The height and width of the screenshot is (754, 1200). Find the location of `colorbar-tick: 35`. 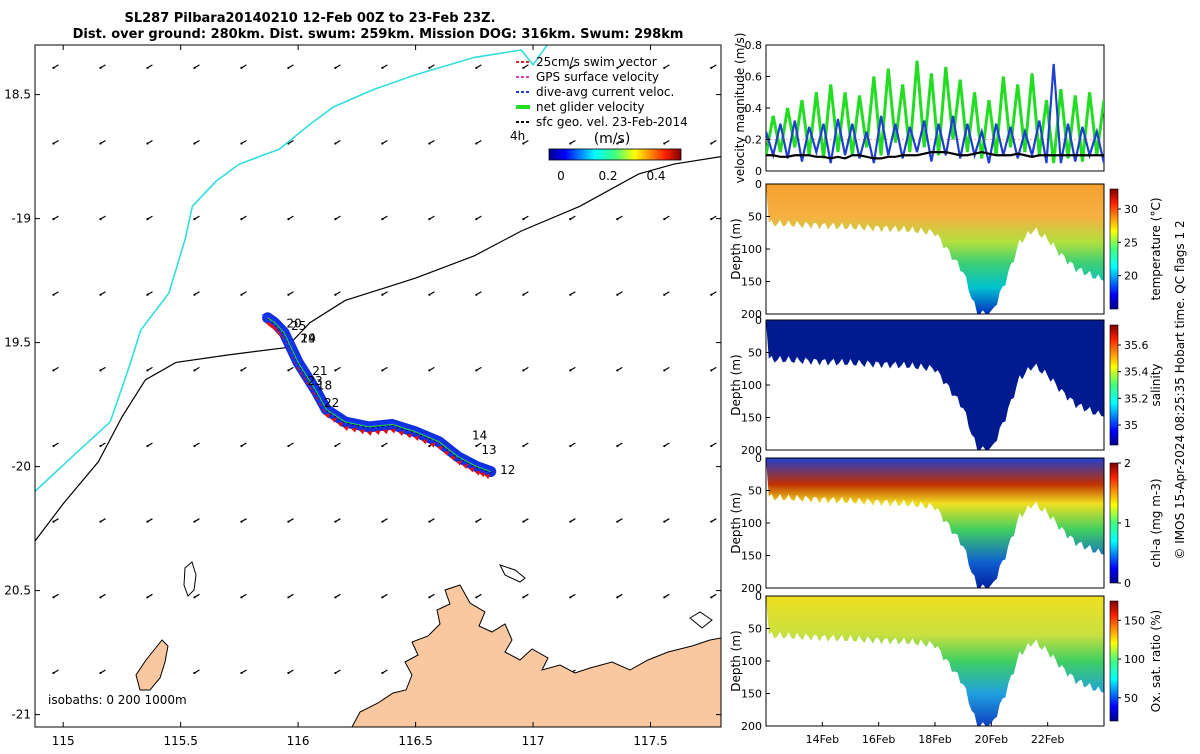

colorbar-tick: 35 is located at coordinates (1131, 425).